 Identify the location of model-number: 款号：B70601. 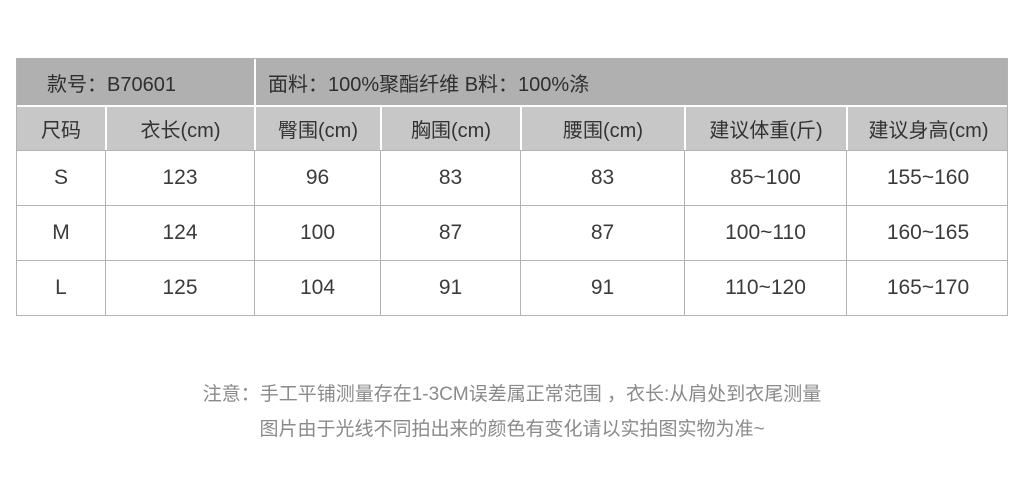
(111, 84).